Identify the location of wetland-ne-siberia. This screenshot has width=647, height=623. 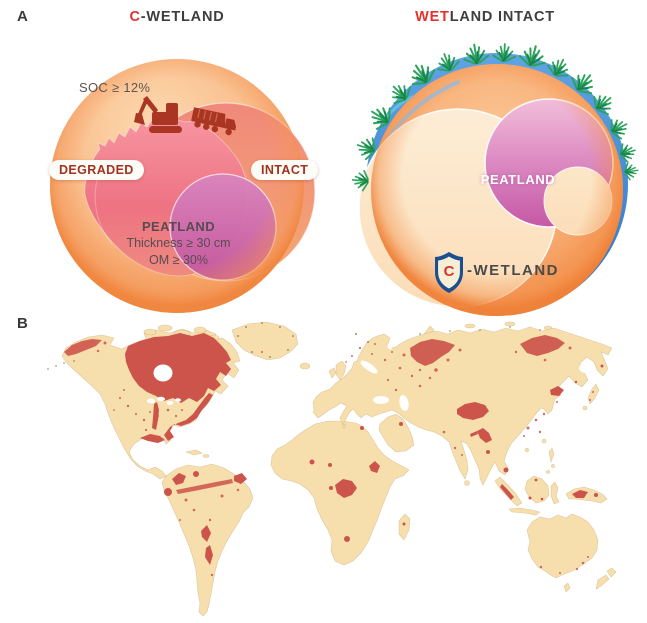
(542, 345).